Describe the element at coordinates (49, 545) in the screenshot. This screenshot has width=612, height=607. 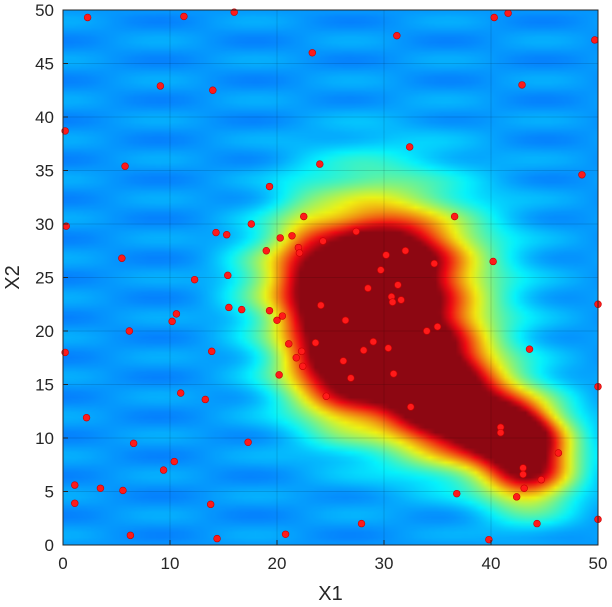
I see `y-tick-label: 0` at that location.